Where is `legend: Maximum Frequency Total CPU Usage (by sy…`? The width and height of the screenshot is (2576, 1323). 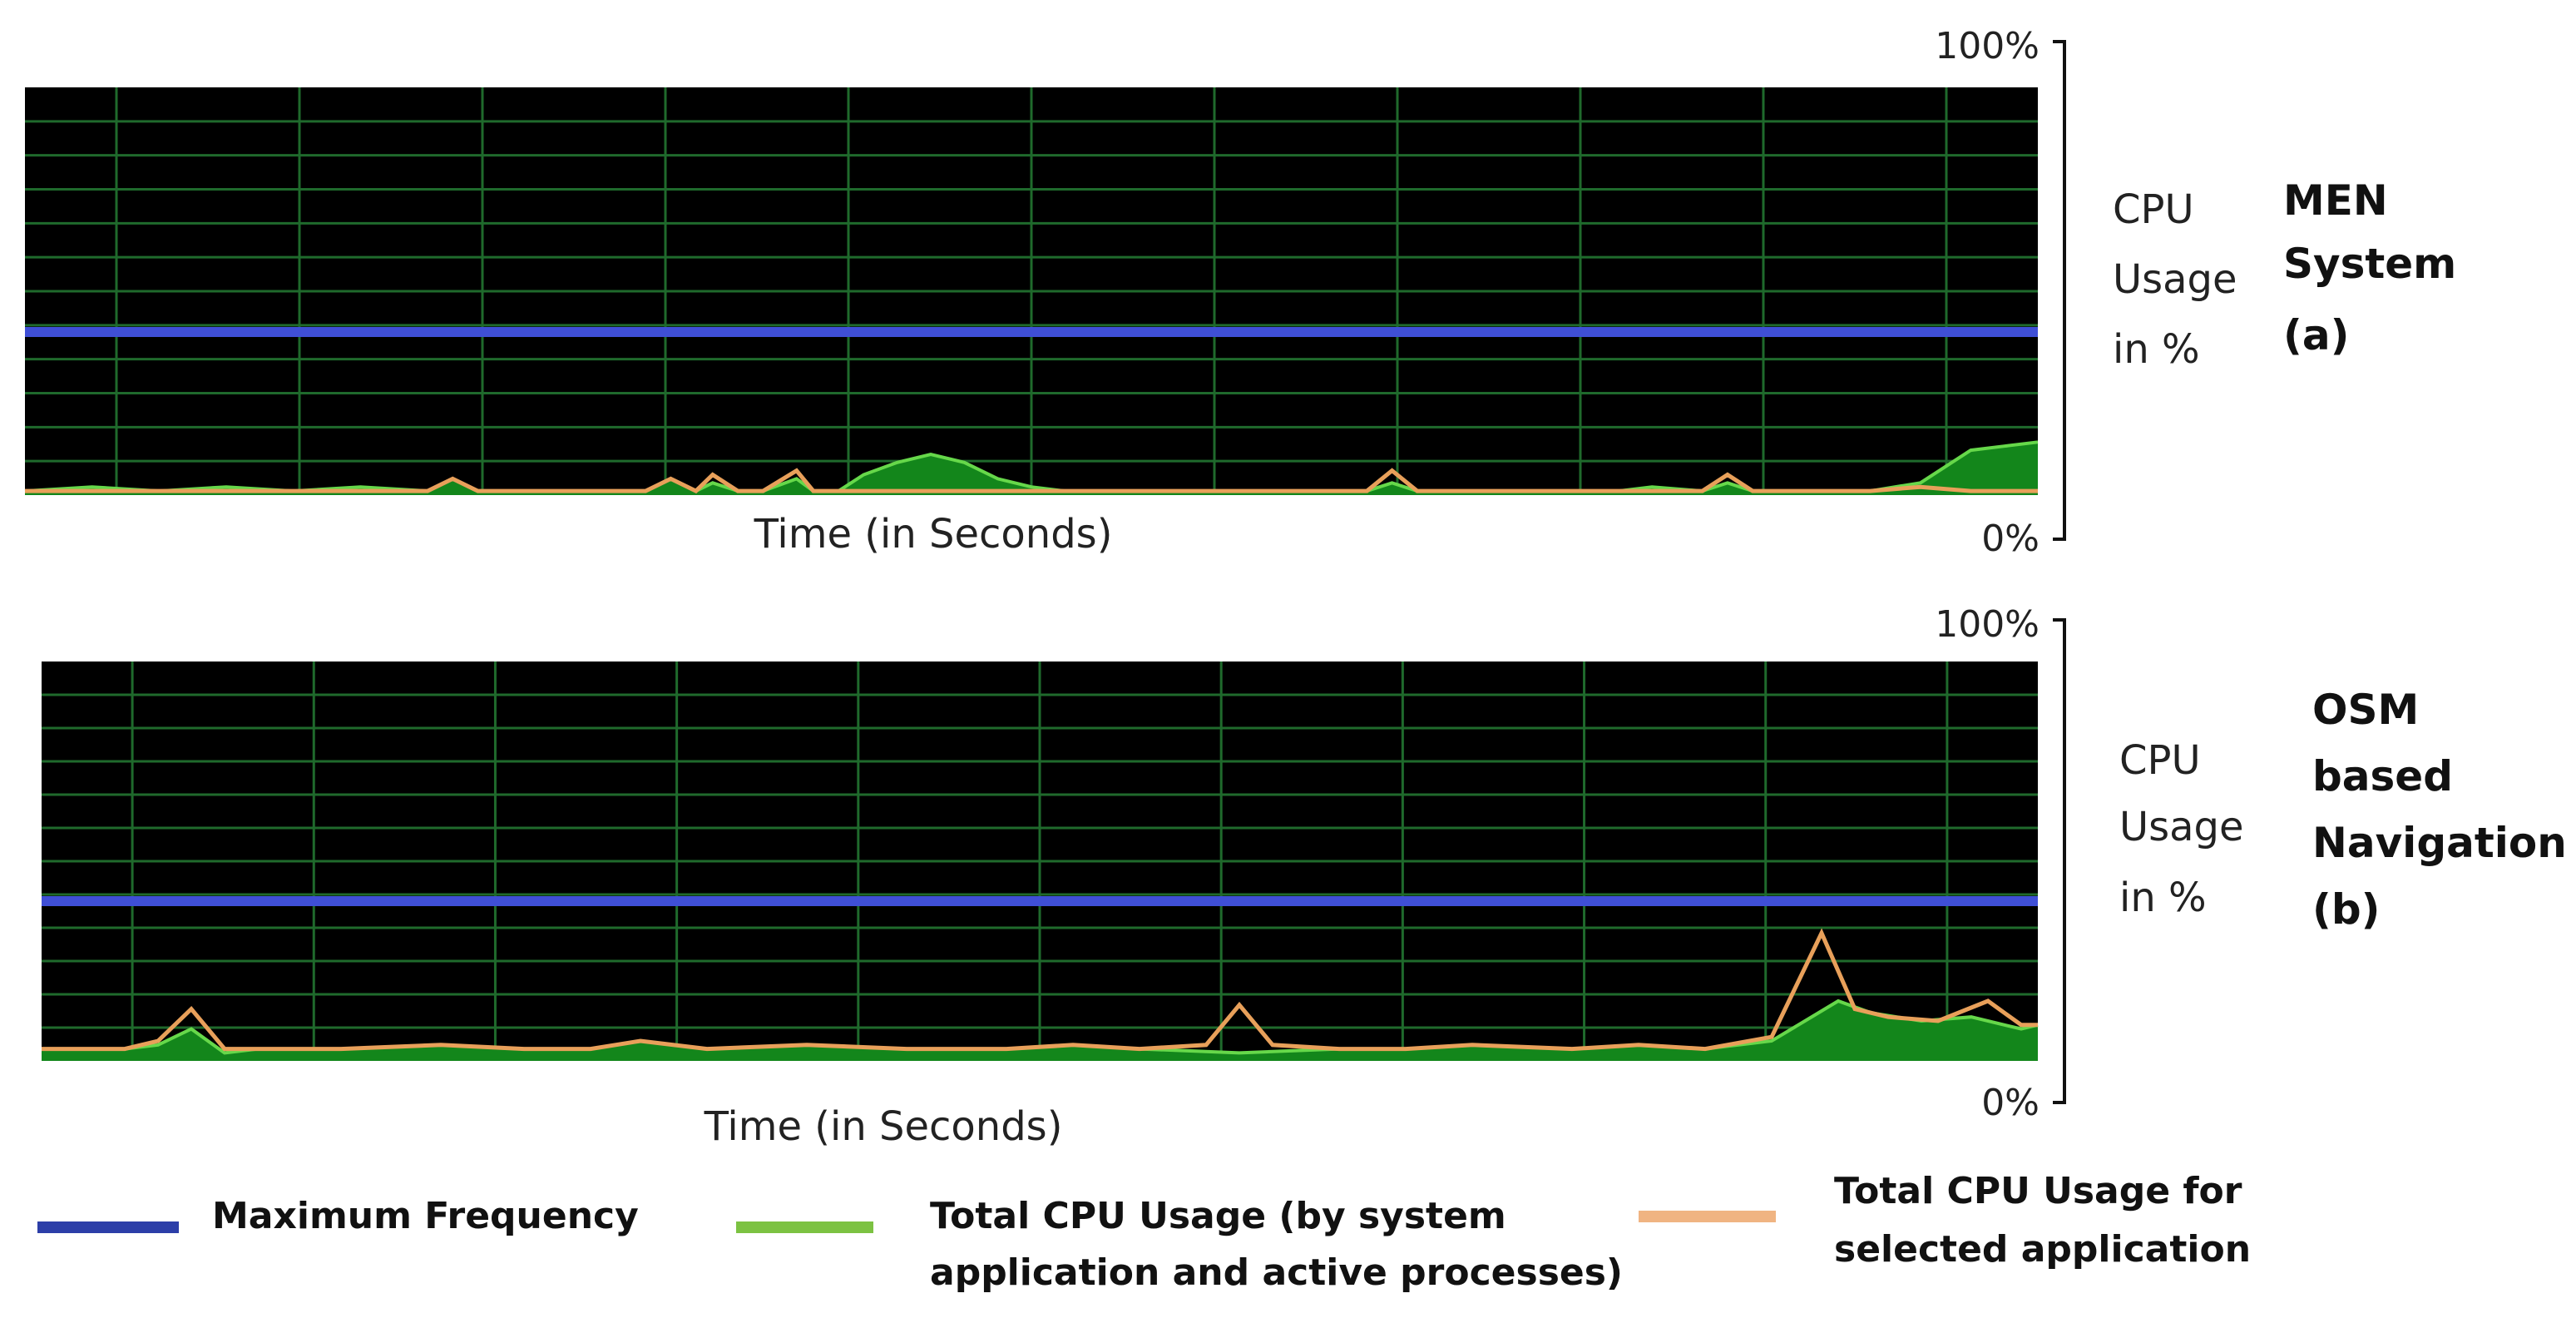 legend: Maximum Frequency Total CPU Usage (by sy… is located at coordinates (1144, 1232).